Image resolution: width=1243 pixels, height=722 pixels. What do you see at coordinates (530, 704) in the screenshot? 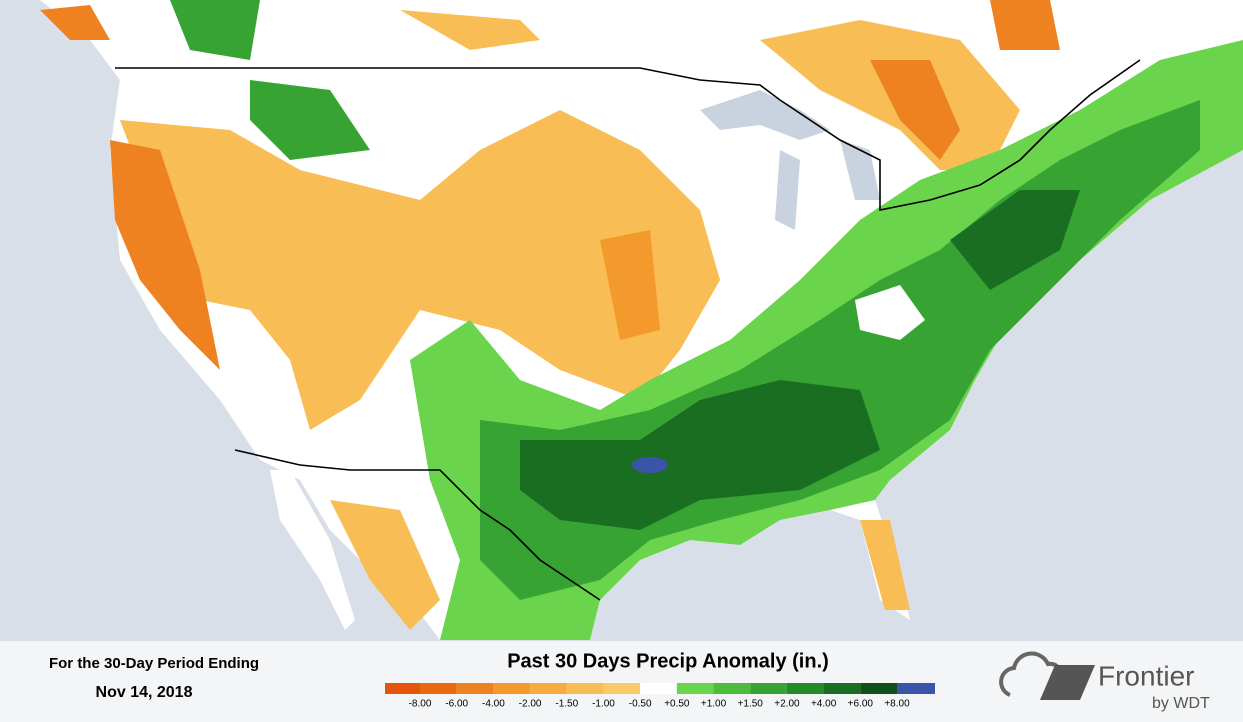
I see `legend-label: -2.00` at bounding box center [530, 704].